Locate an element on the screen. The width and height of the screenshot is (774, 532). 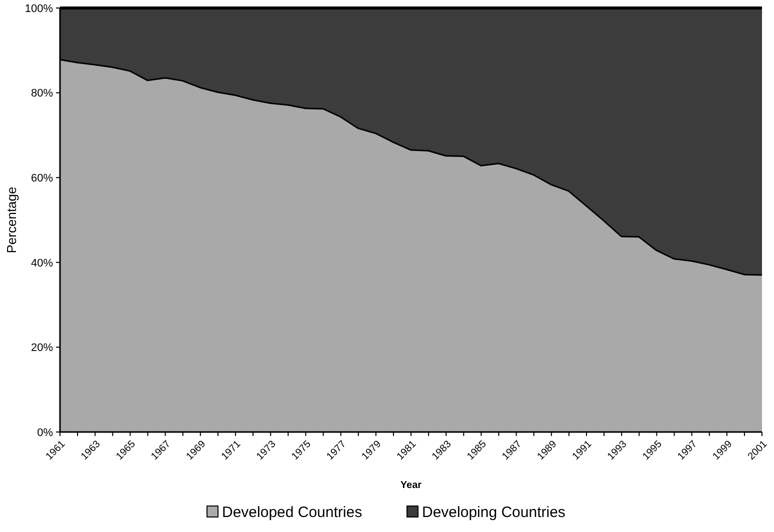
y-axis-title: Percentage is located at coordinates (11, 220).